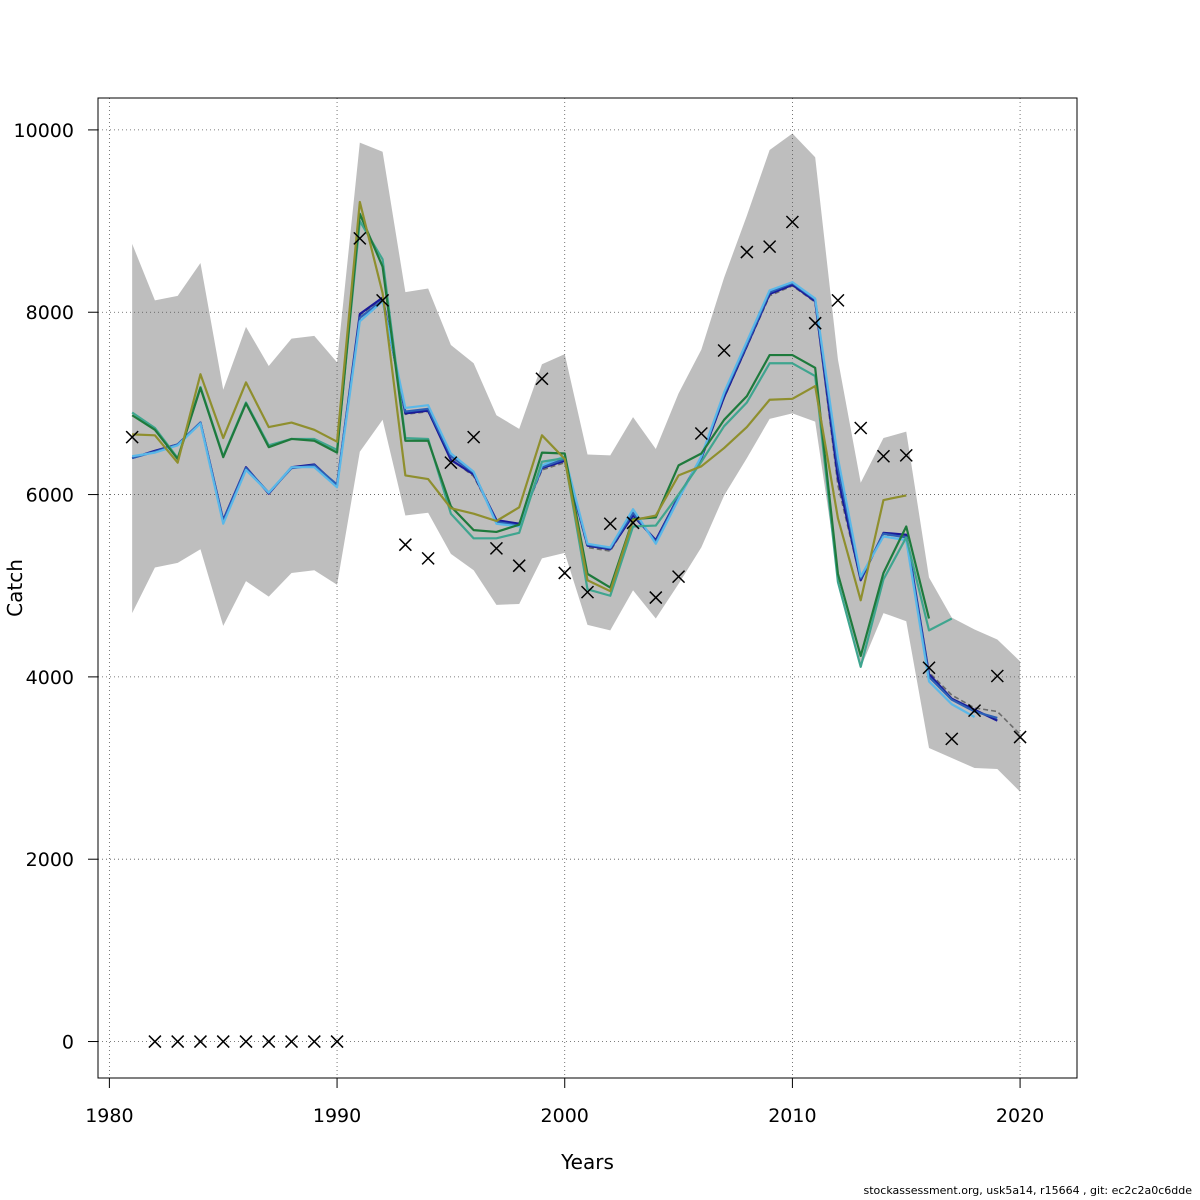 The image size is (1200, 1200). What do you see at coordinates (50, 860) in the screenshot?
I see `y-tick-label: 2000` at bounding box center [50, 860].